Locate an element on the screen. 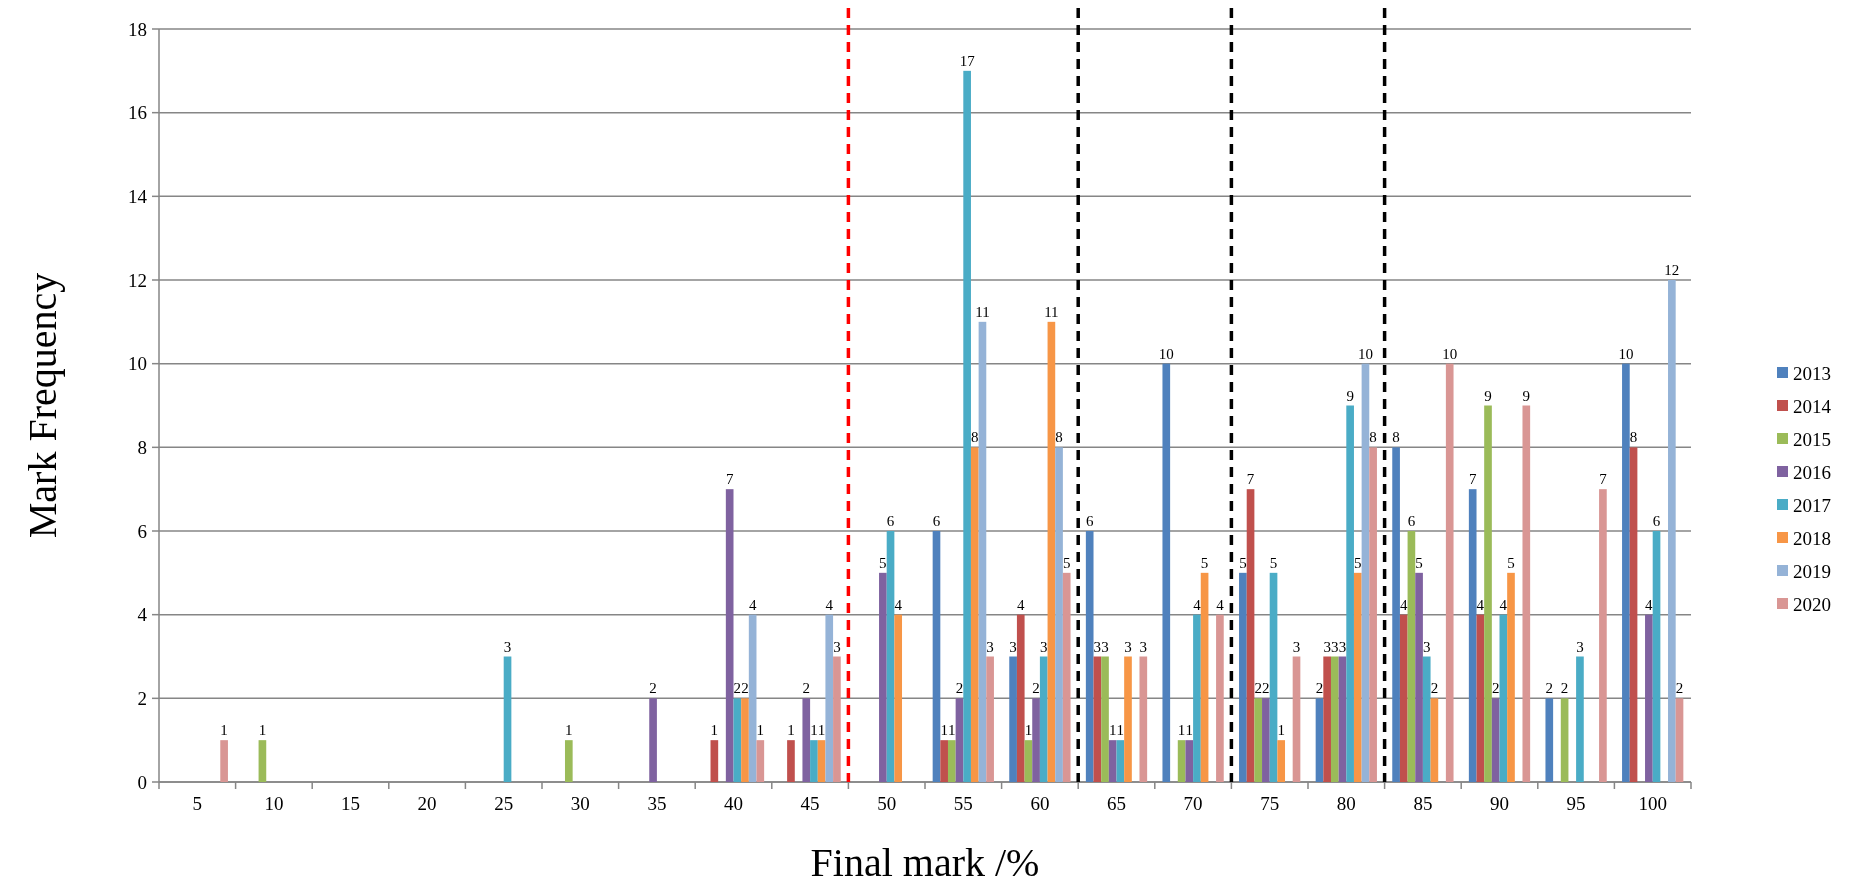  x-tick-label: 80 is located at coordinates (1346, 803).